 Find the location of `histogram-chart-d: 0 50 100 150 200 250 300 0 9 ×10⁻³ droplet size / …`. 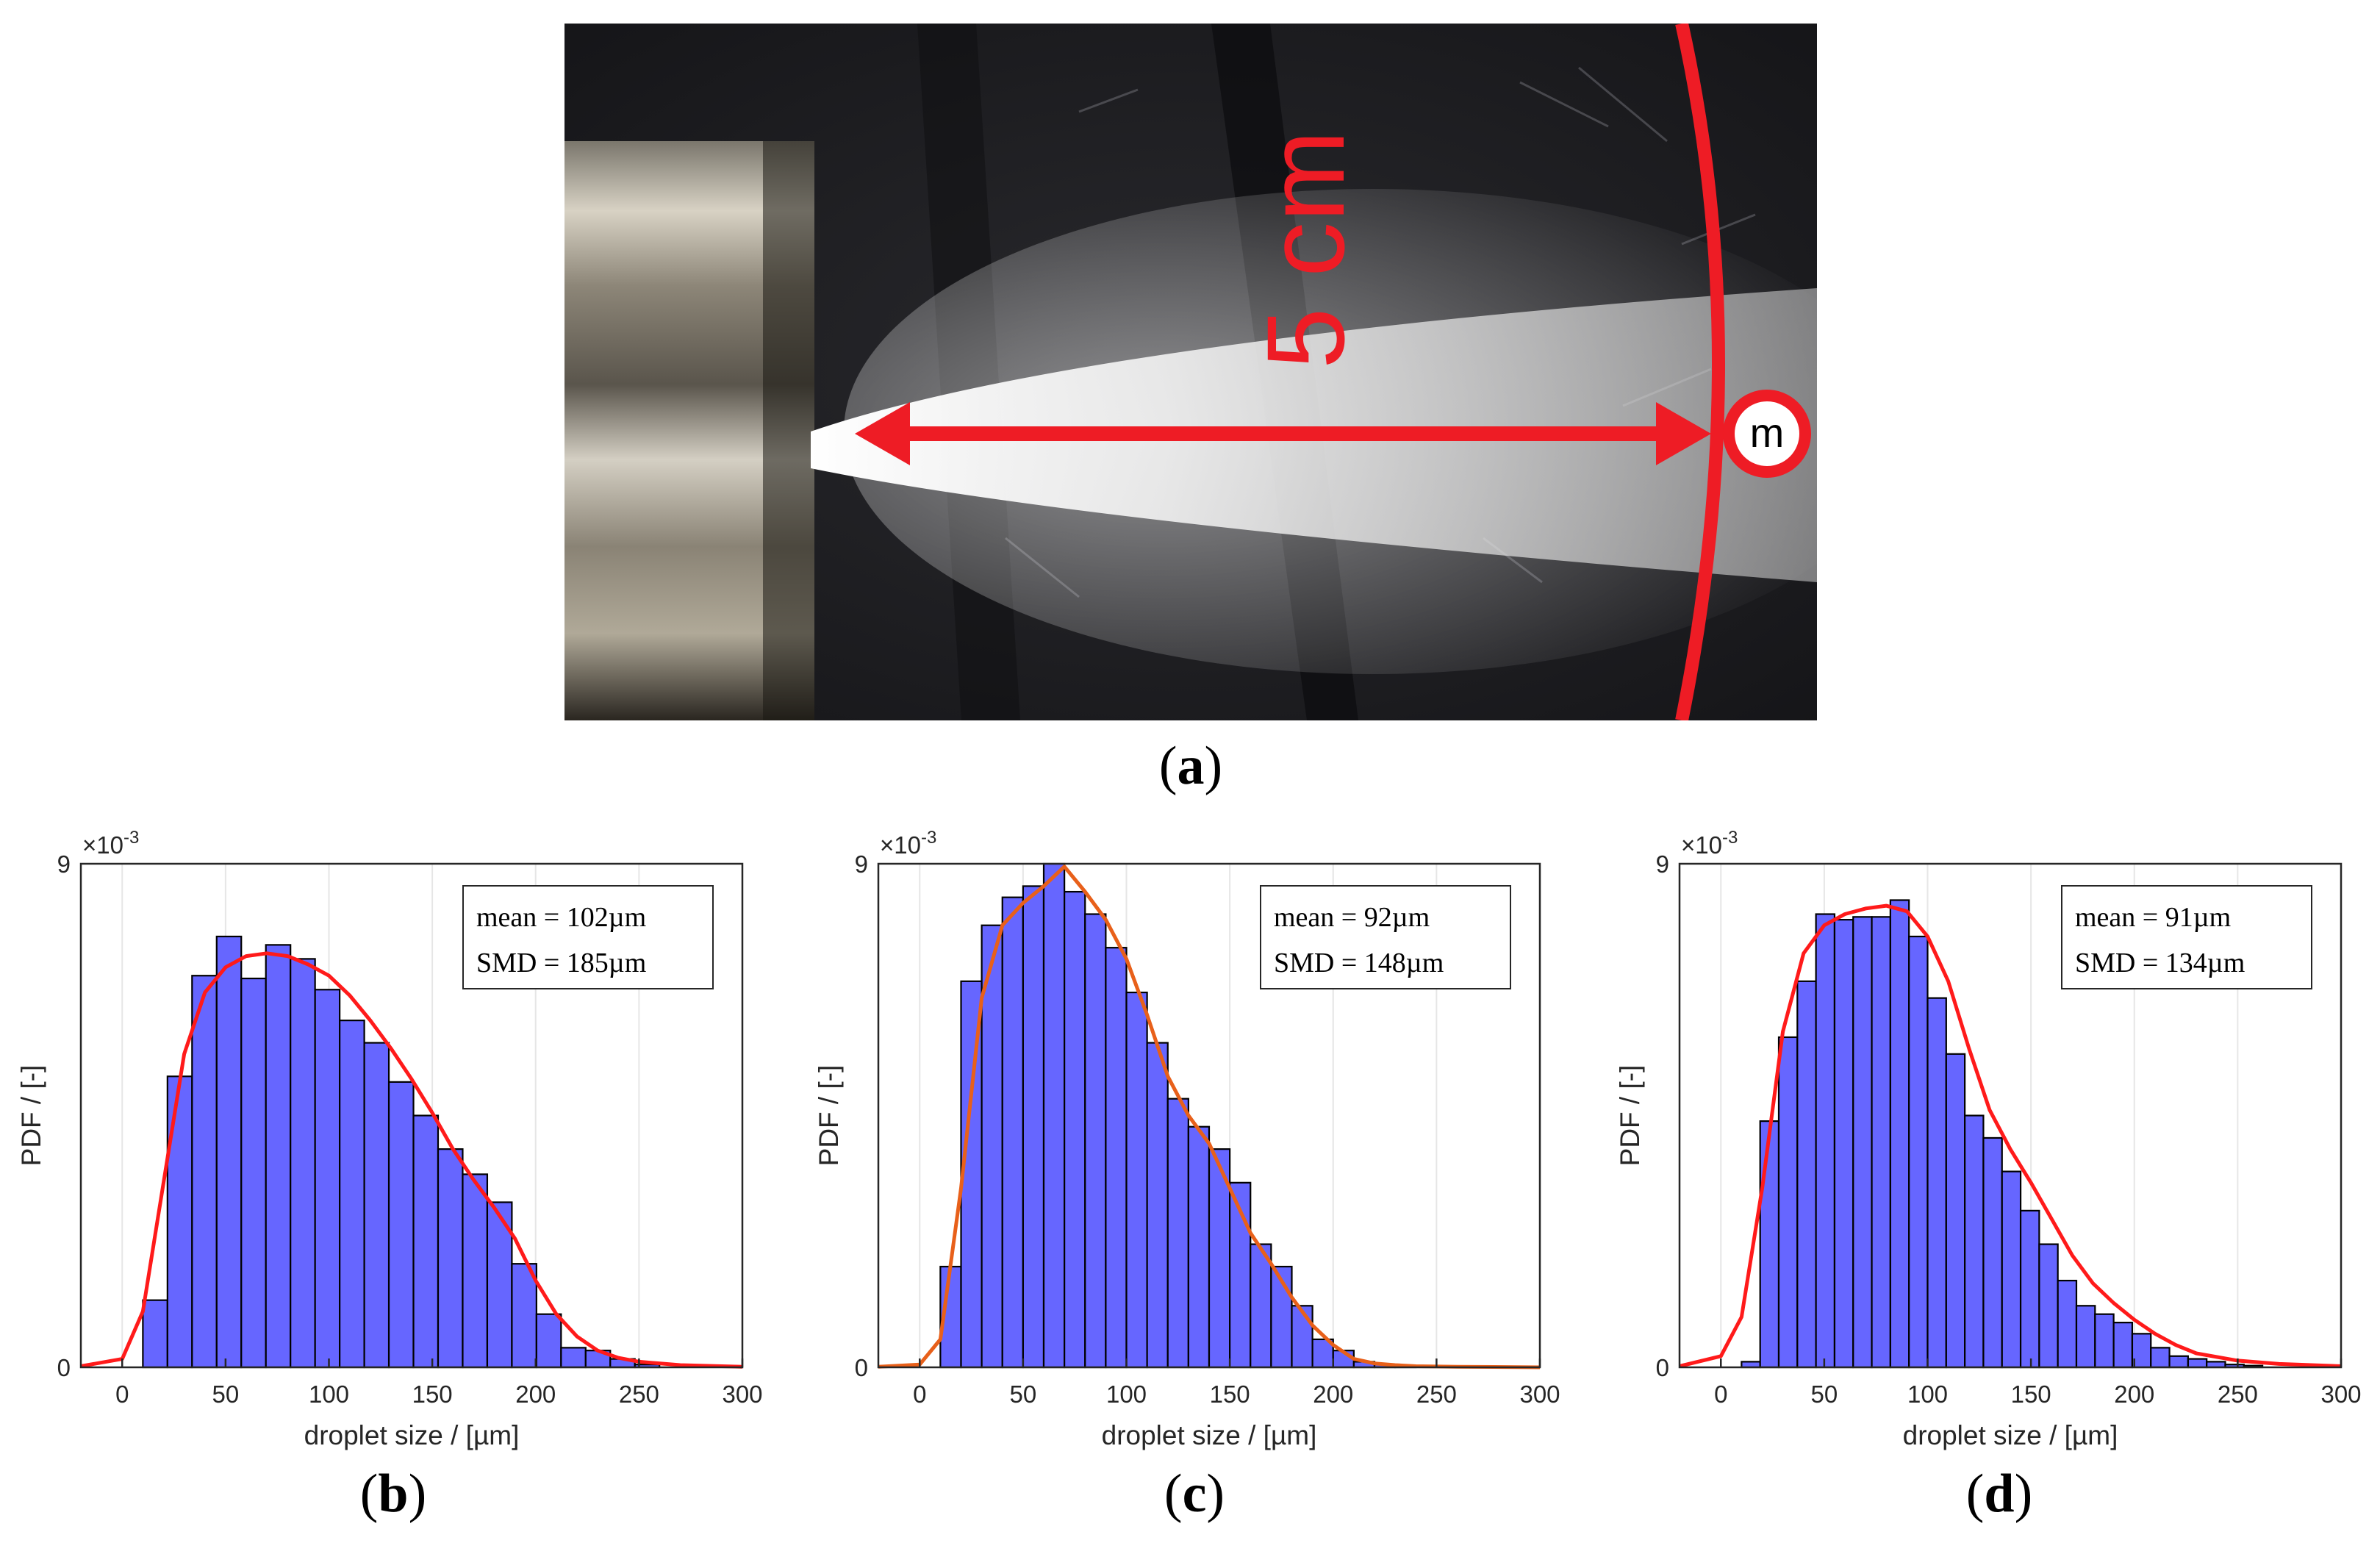

histogram-chart-d: 0 50 100 150 200 250 300 0 9 ×10⁻³ droplet size / … is located at coordinates (1989, 1132).